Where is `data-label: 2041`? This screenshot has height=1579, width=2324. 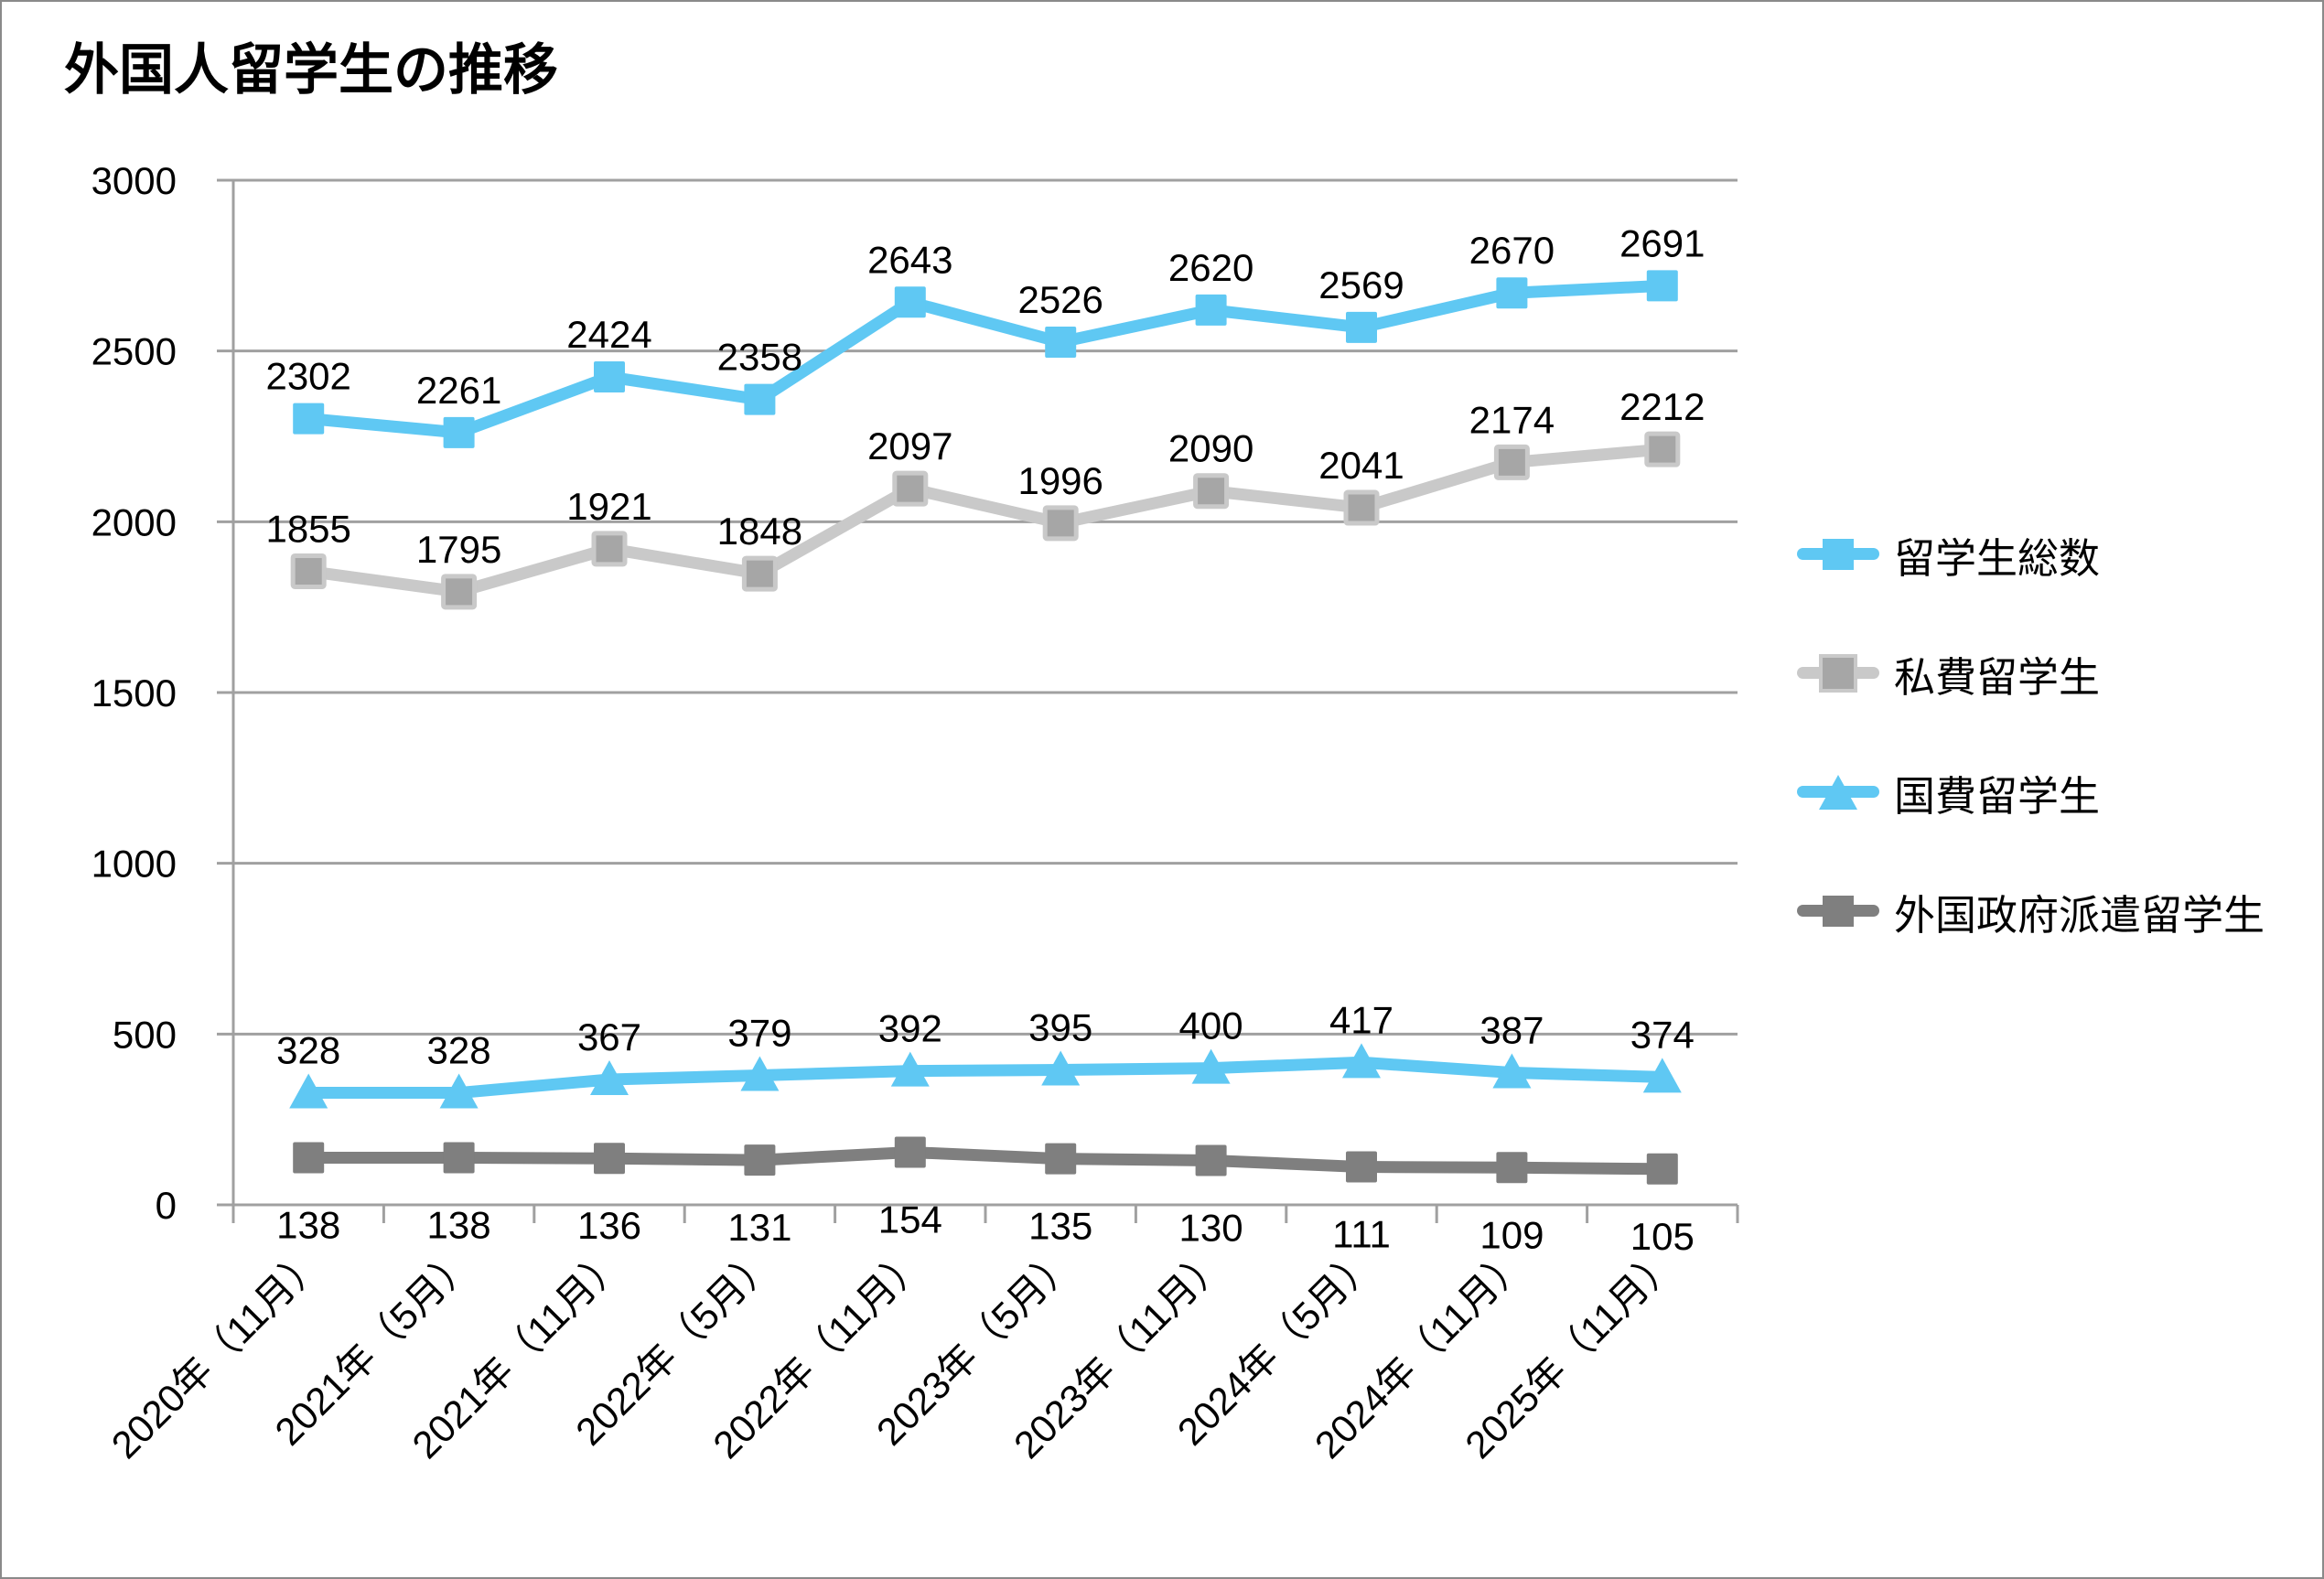 data-label: 2041 is located at coordinates (1361, 465).